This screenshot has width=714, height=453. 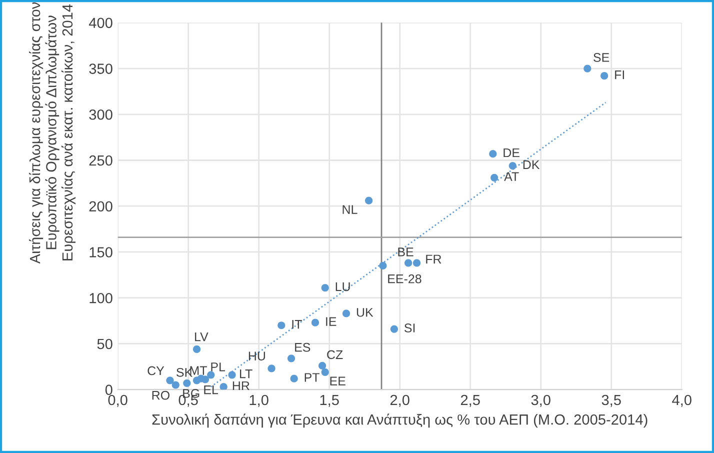 I want to click on annotation: BE, so click(x=406, y=252).